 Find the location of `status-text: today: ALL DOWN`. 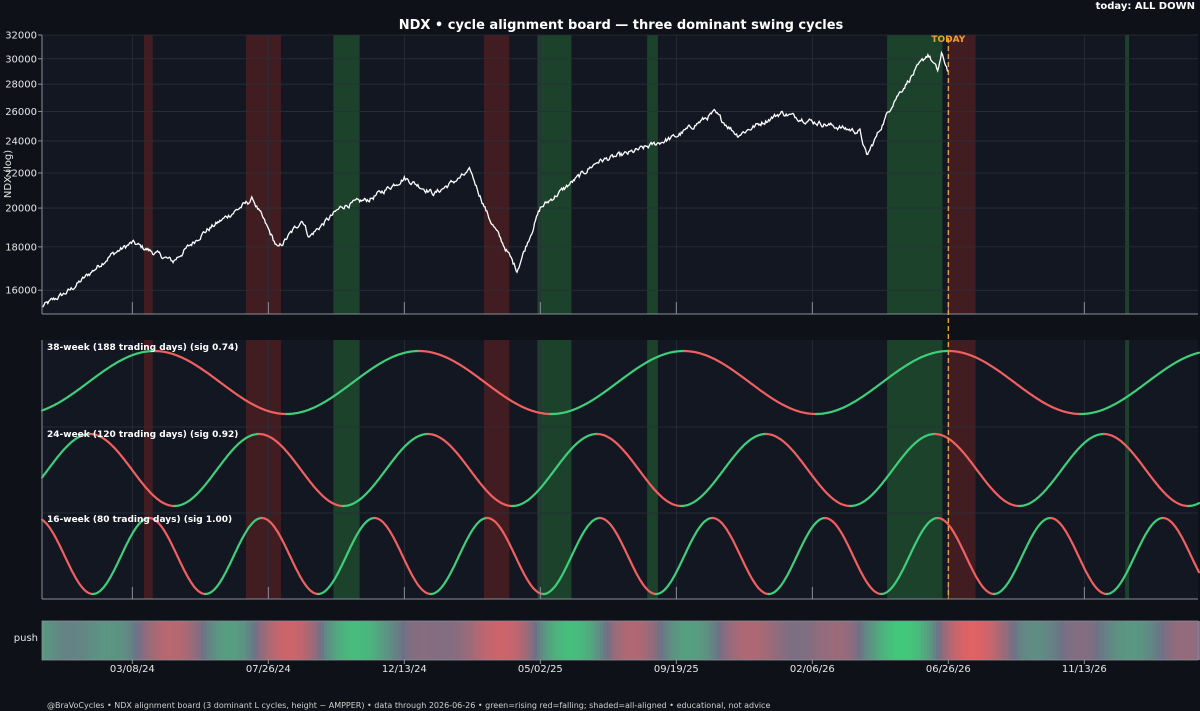

status-text: today: ALL DOWN is located at coordinates (1145, 6).